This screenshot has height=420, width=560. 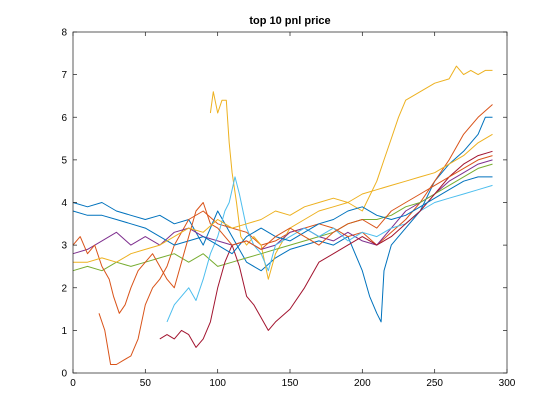 I want to click on y-tick-label: 0, so click(x=64, y=374).